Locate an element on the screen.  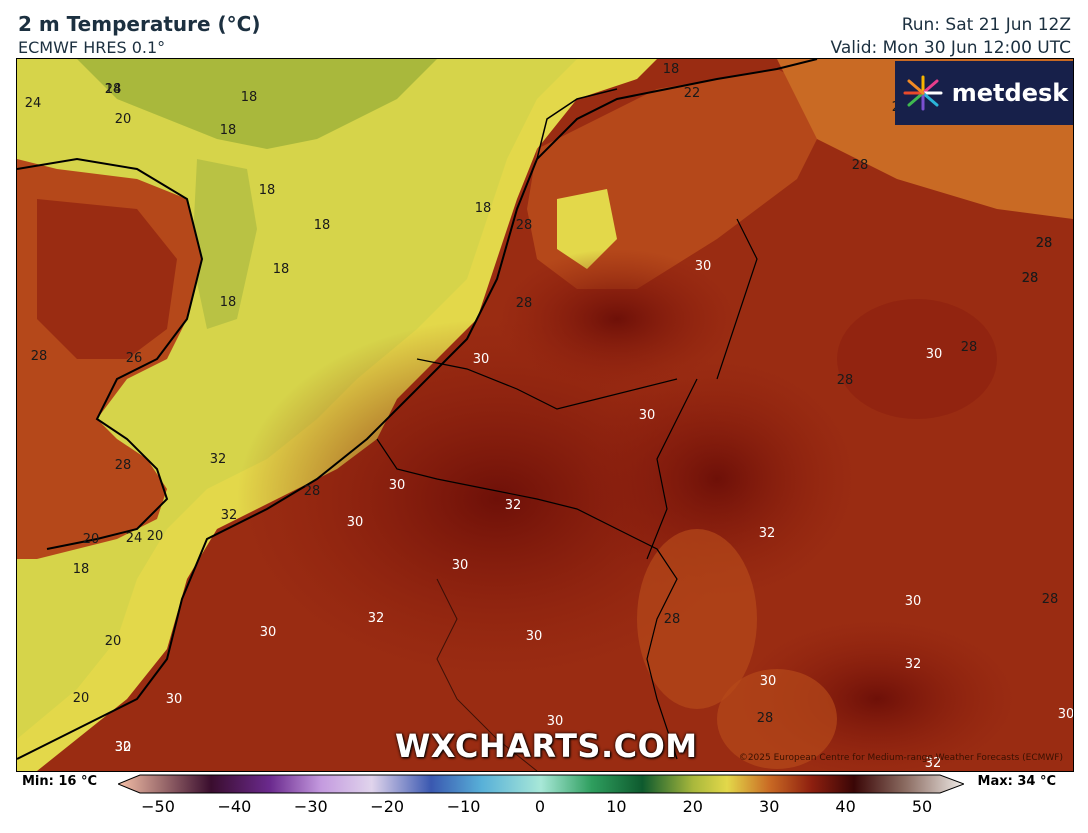
britain-coastline is located at coordinates (110, 353).